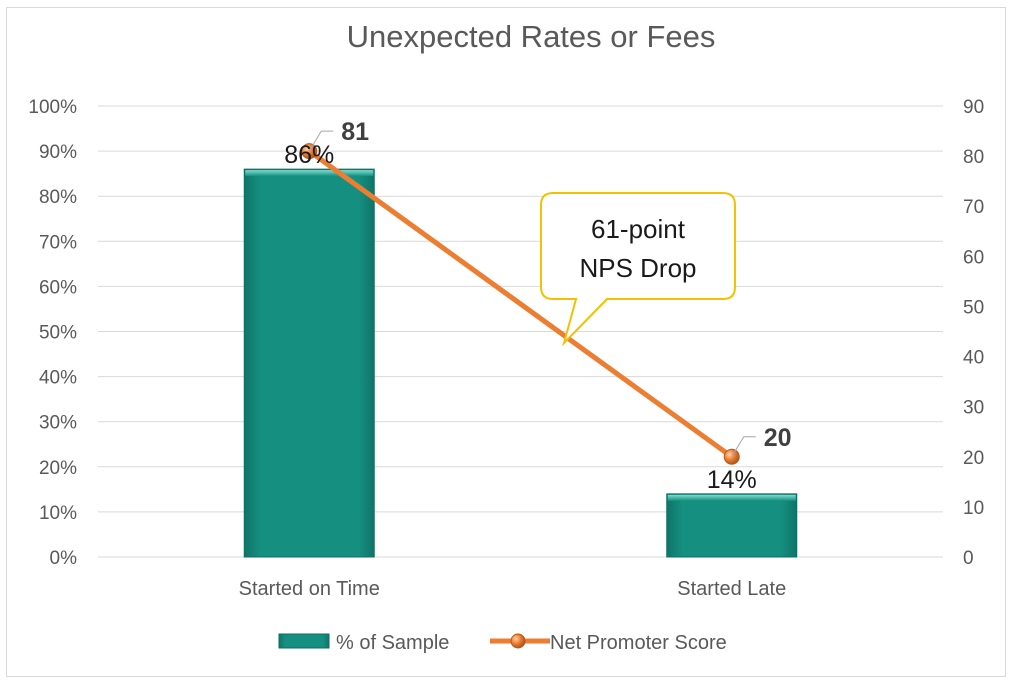 The image size is (1024, 685). What do you see at coordinates (638, 643) in the screenshot?
I see `legend-line-label: Net Promoter Score` at bounding box center [638, 643].